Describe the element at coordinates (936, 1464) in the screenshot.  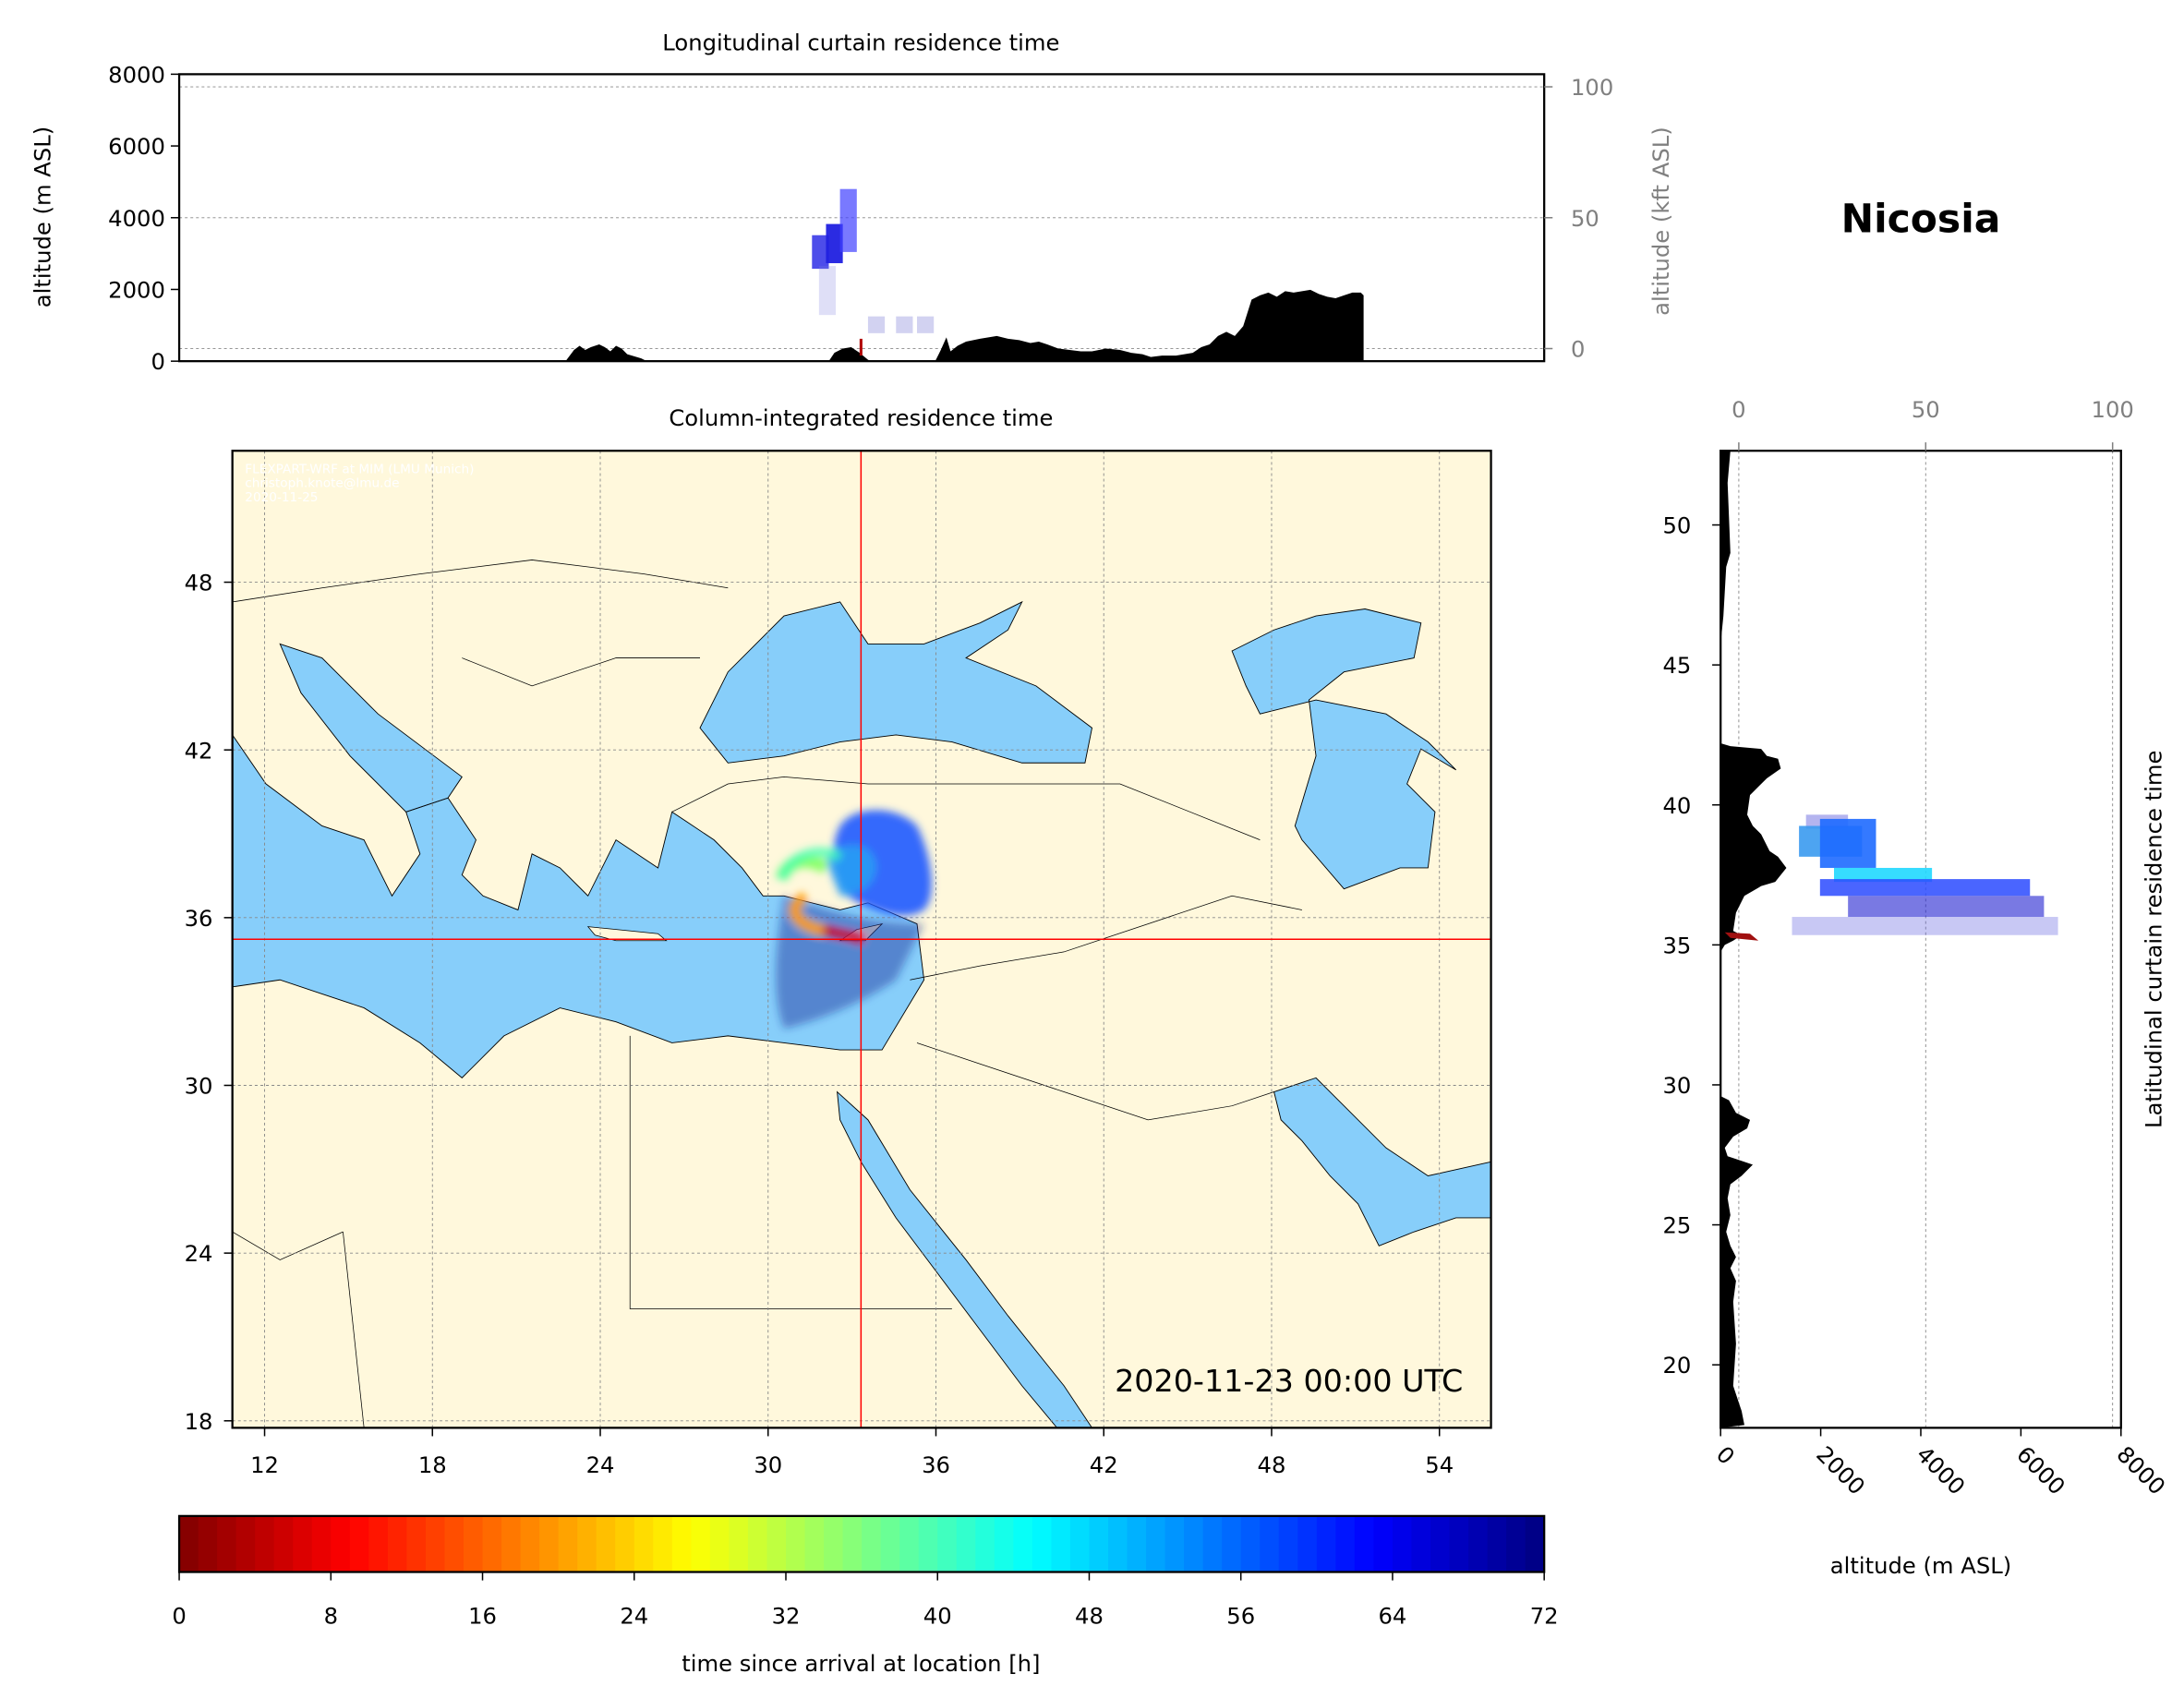
I see `x-tick-label: 36` at that location.